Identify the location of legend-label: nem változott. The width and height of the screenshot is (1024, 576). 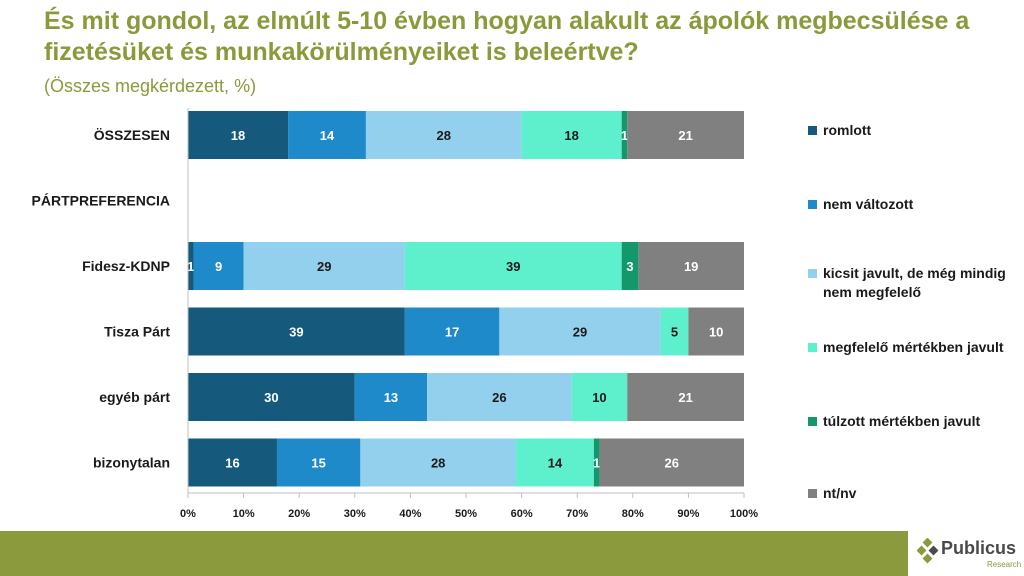
(868, 204).